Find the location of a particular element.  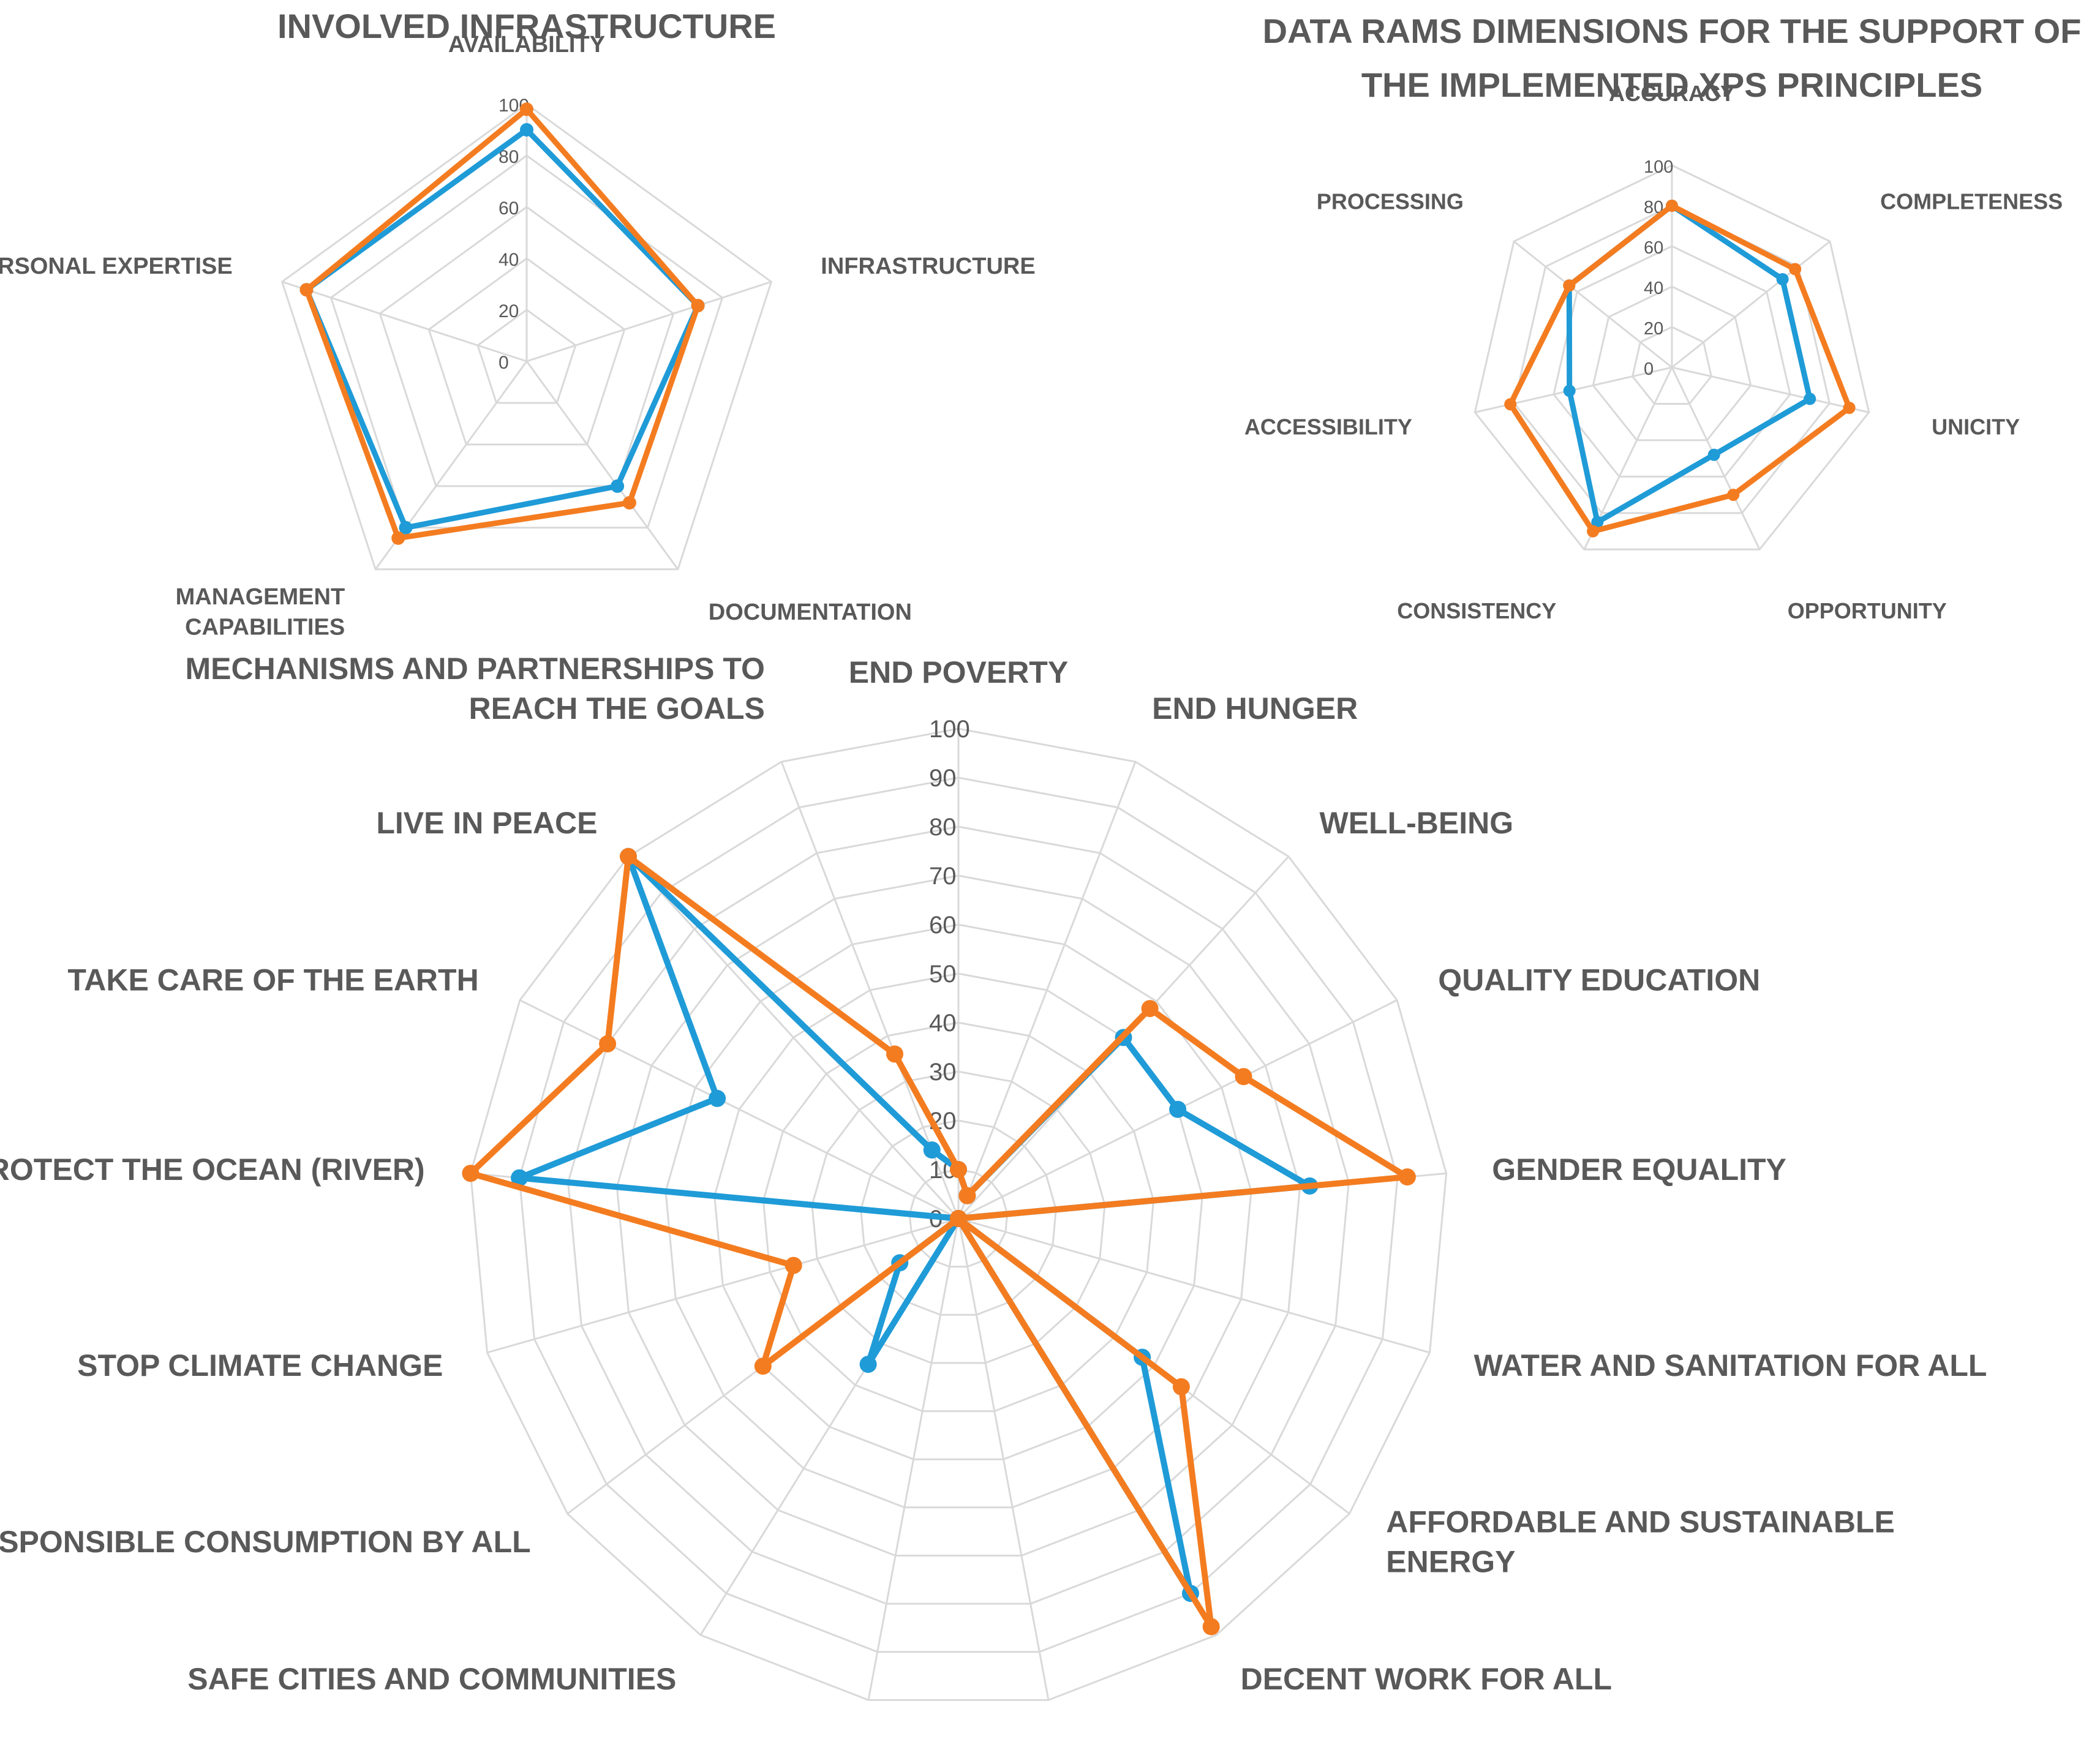

axis-label-line: QUALITY EDUCATION is located at coordinates (1599, 980).